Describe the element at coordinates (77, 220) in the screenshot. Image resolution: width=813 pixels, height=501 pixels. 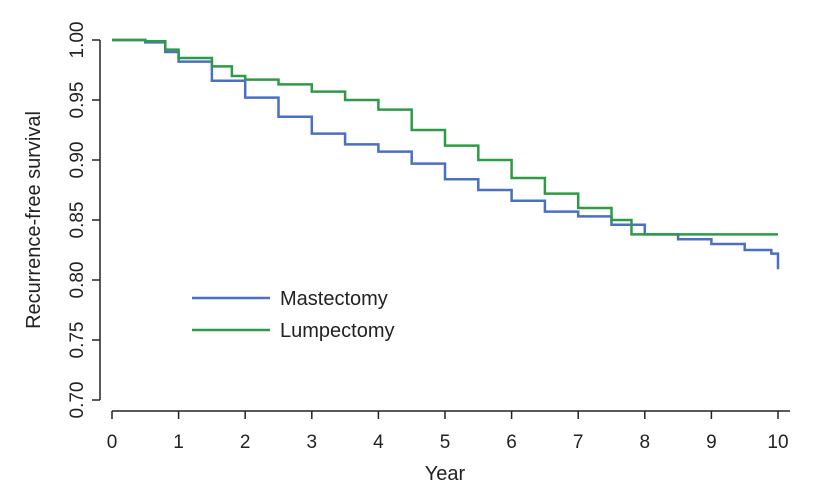
I see `y-tick-label: 0.85` at that location.